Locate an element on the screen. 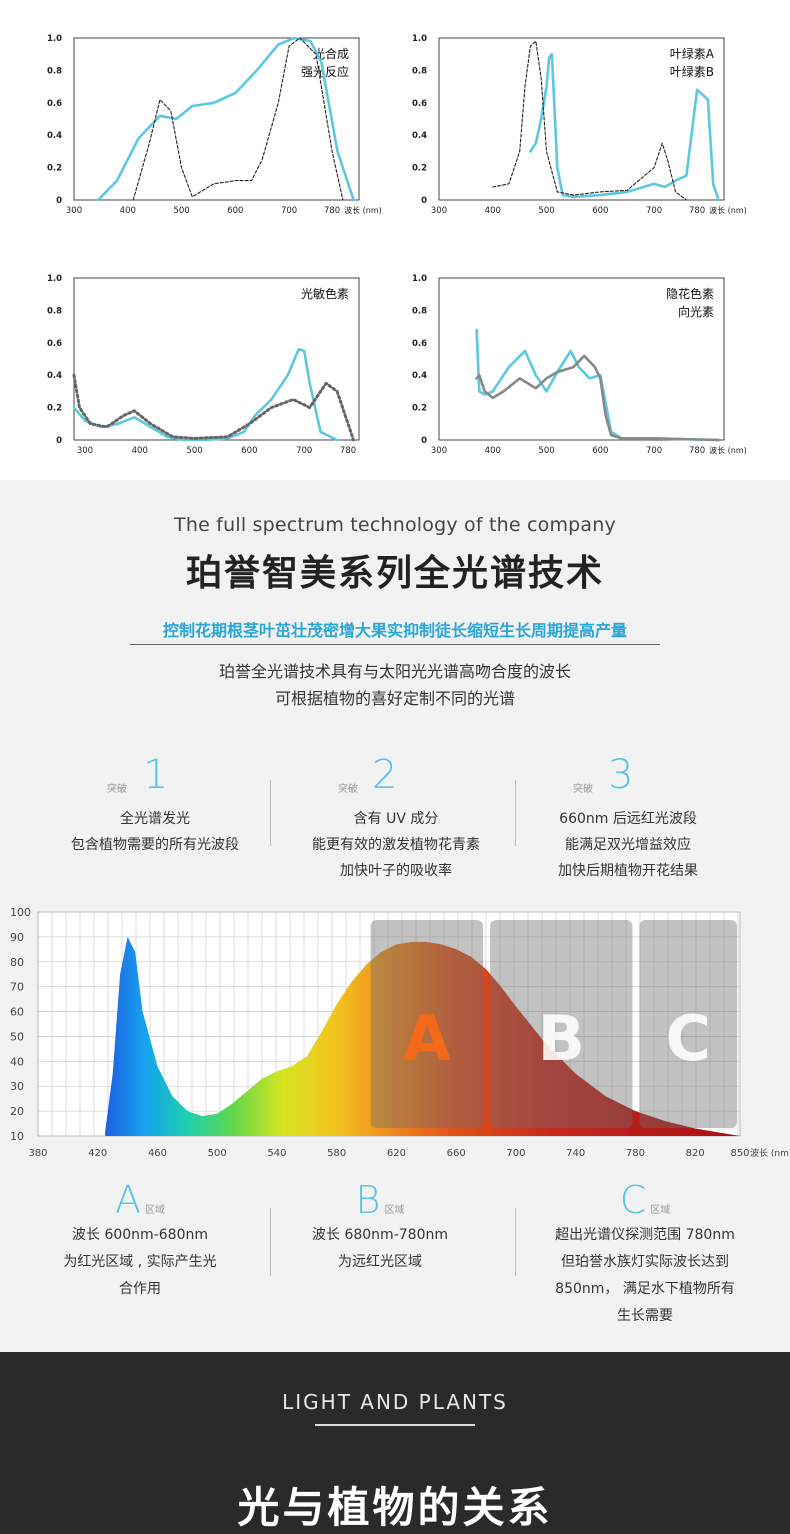 The image size is (790, 1534). zone-line: 合作用 is located at coordinates (140, 1289).